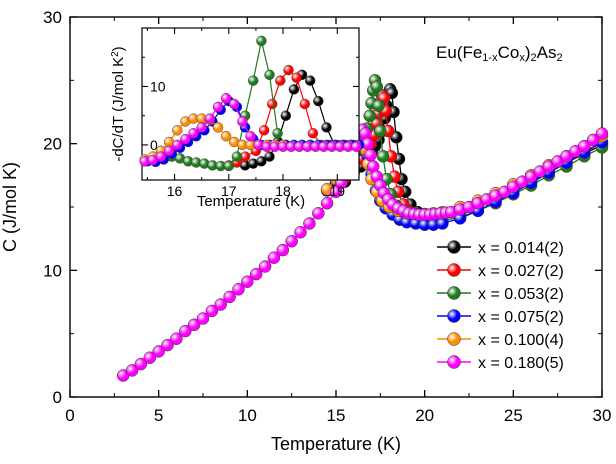  I want to click on x-tick-label: 5, so click(158, 415).